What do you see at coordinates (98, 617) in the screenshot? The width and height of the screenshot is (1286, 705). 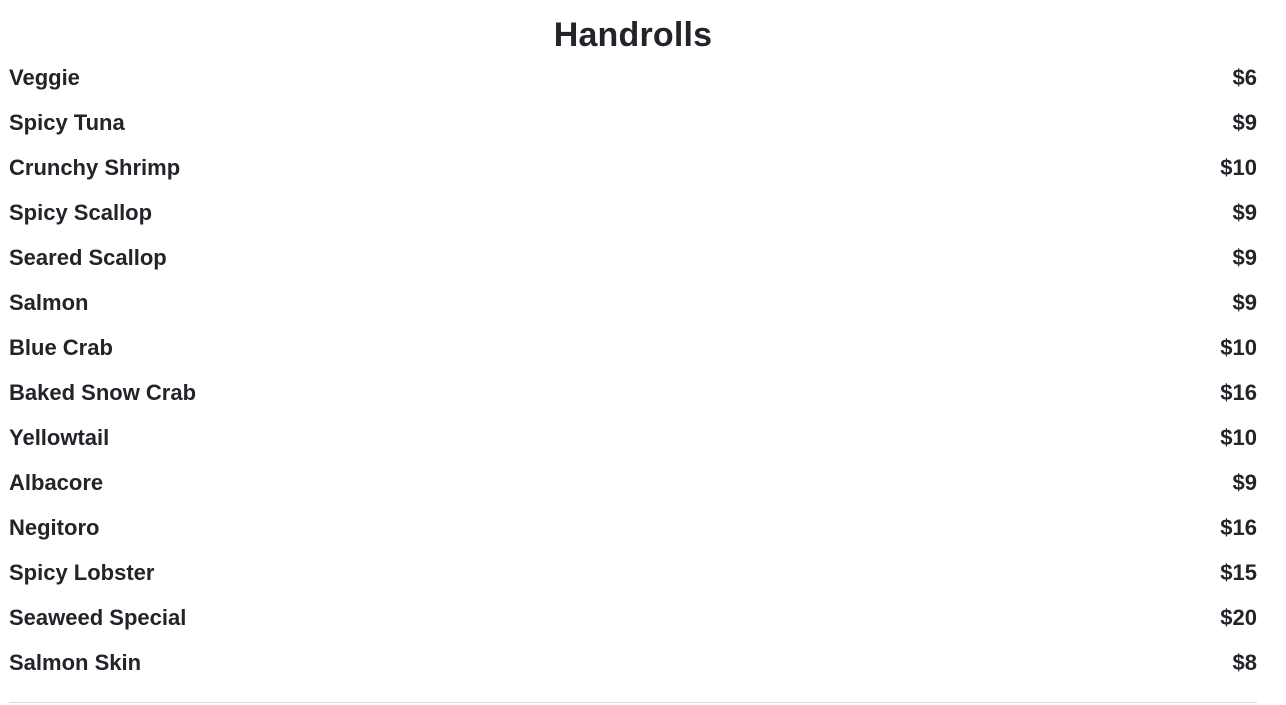 I see `menu-item-name: Seaweed Special` at bounding box center [98, 617].